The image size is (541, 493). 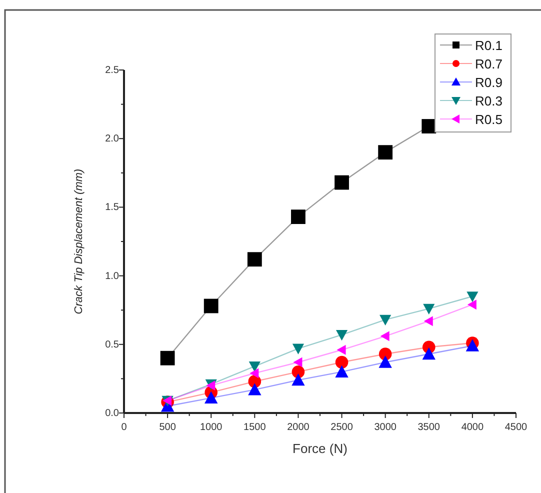 What do you see at coordinates (385, 427) in the screenshot?
I see `x-tick-label: 3000` at bounding box center [385, 427].